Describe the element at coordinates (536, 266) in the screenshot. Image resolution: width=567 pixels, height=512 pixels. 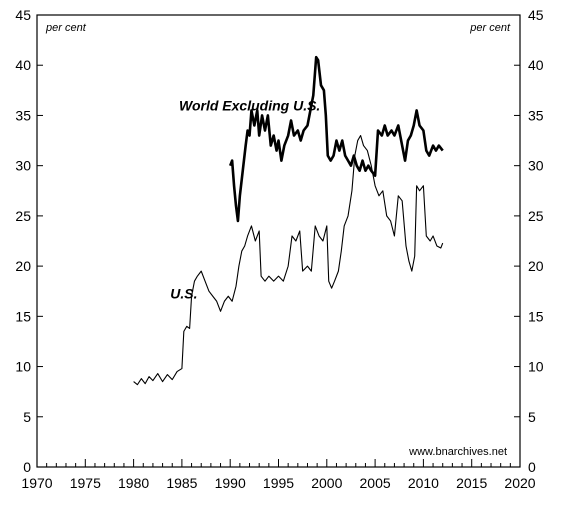
I see `y-tick-label-right: 20` at that location.